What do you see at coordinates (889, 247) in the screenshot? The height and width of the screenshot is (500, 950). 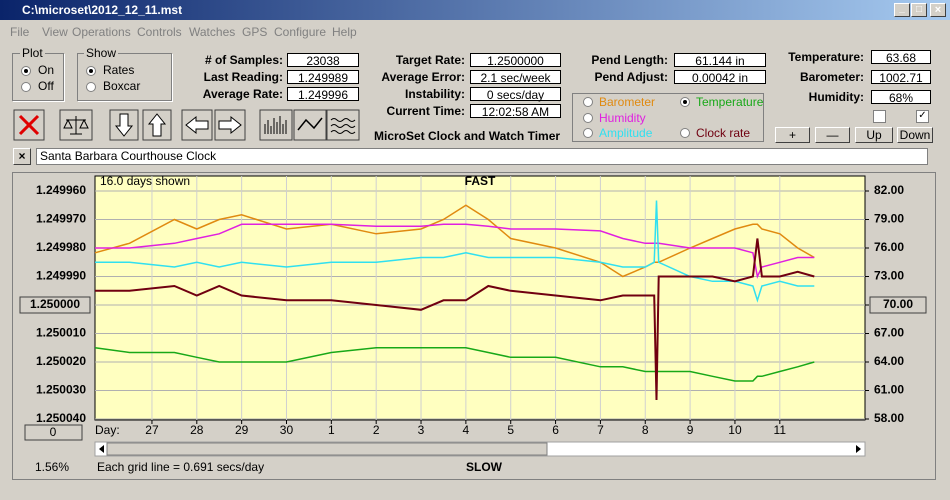 I see `y2-tick-label: 76.00` at bounding box center [889, 247].